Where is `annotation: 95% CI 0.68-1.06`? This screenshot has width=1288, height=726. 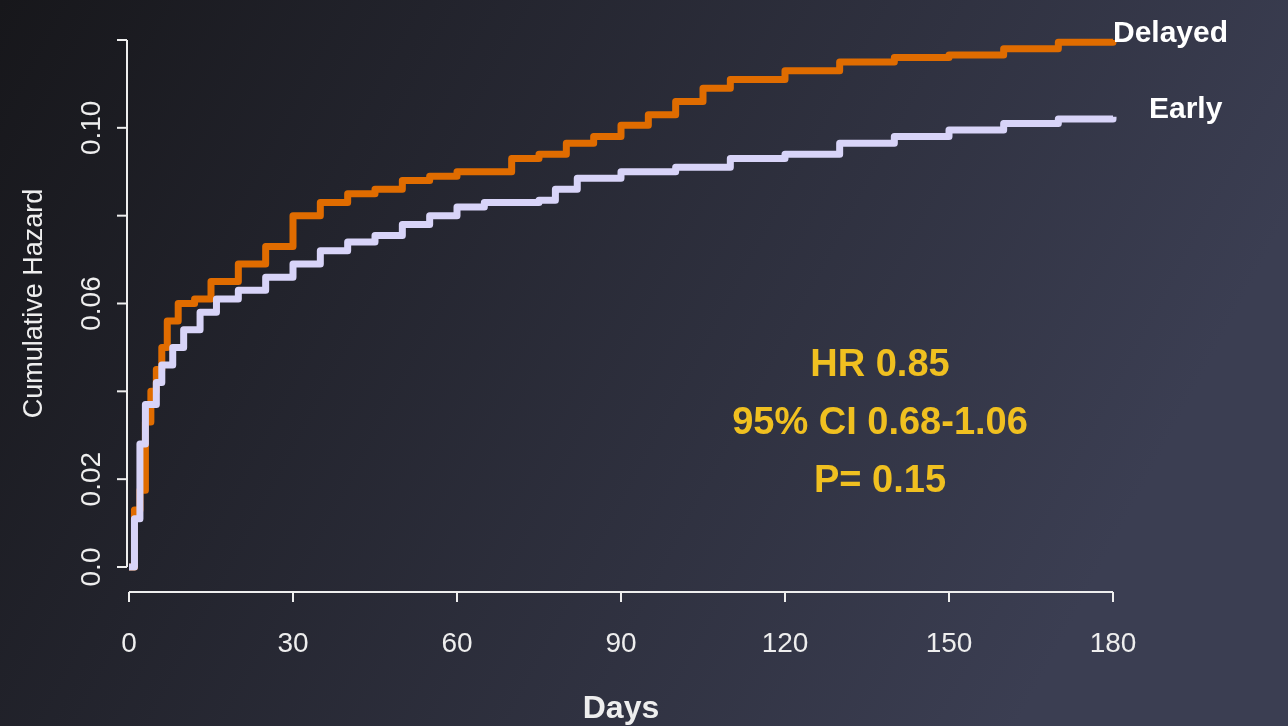
annotation: 95% CI 0.68-1.06 is located at coordinates (880, 421).